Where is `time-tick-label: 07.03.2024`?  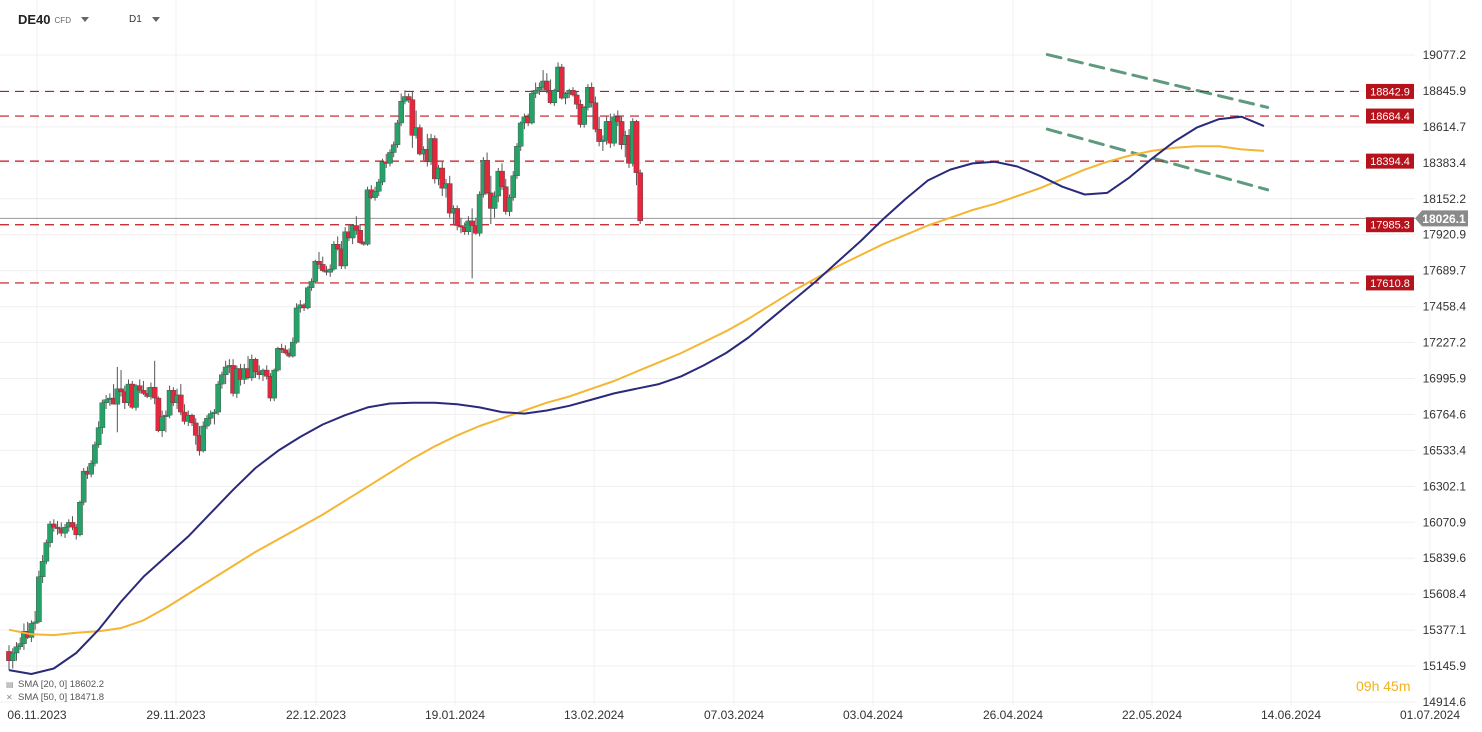 time-tick-label: 07.03.2024 is located at coordinates (734, 715).